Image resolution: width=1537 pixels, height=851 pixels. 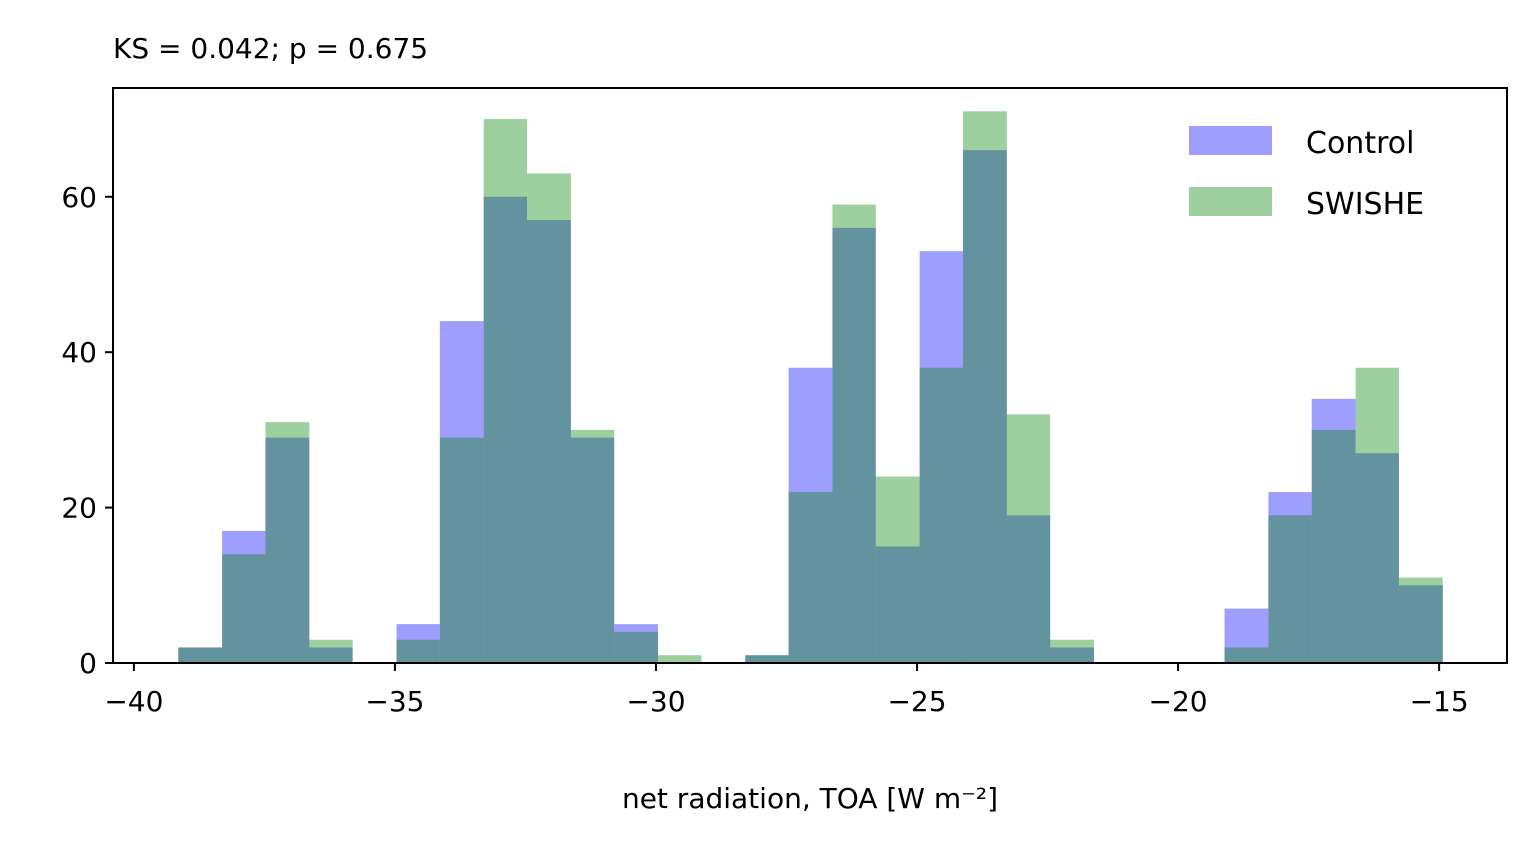 What do you see at coordinates (79, 352) in the screenshot?
I see `y-tick-label: 40` at bounding box center [79, 352].